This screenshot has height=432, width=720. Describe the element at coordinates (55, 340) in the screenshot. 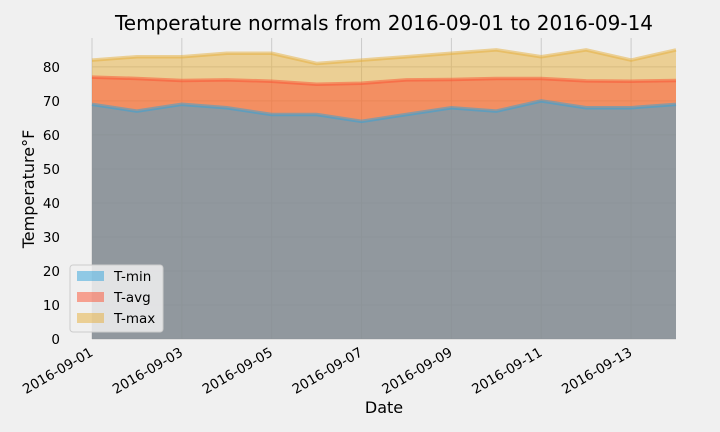

I see `y-tick-label: 0` at that location.